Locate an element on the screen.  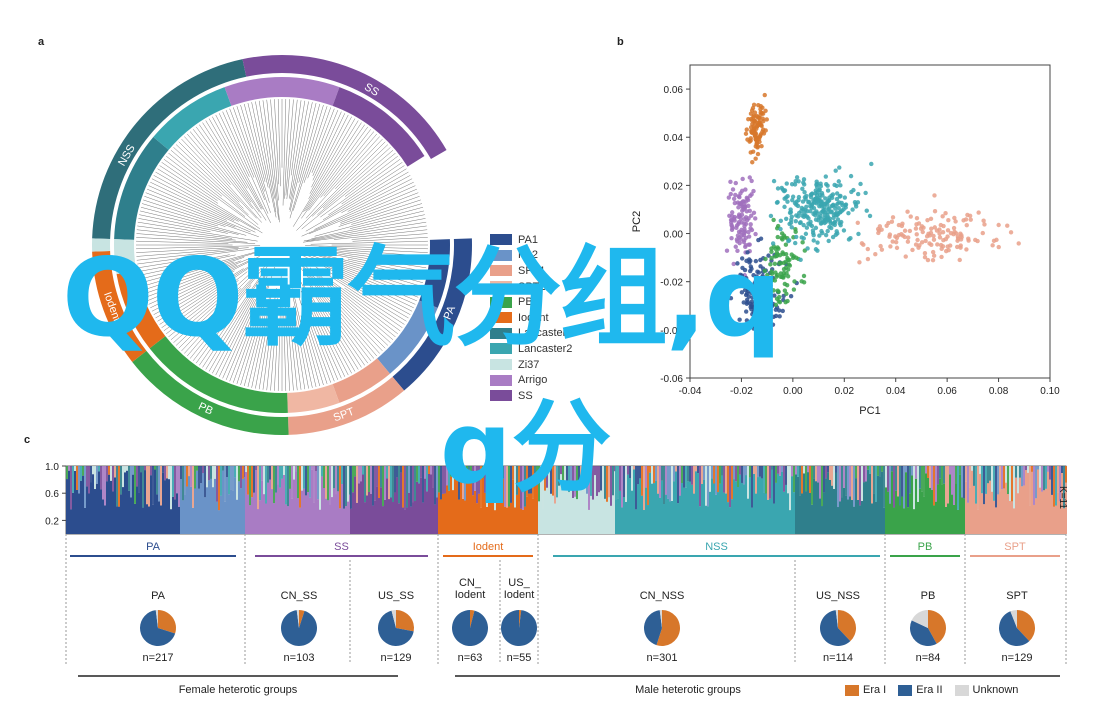
pie-name: PB is located at coordinates (928, 596).